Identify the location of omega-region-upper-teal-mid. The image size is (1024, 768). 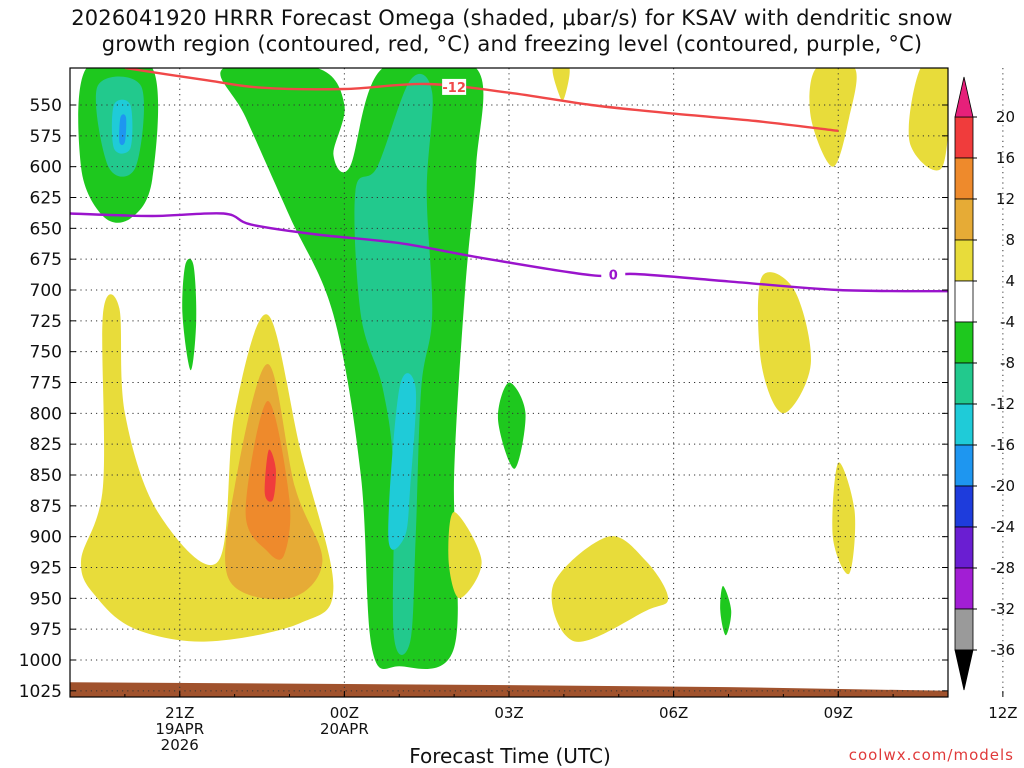
(393, 364).